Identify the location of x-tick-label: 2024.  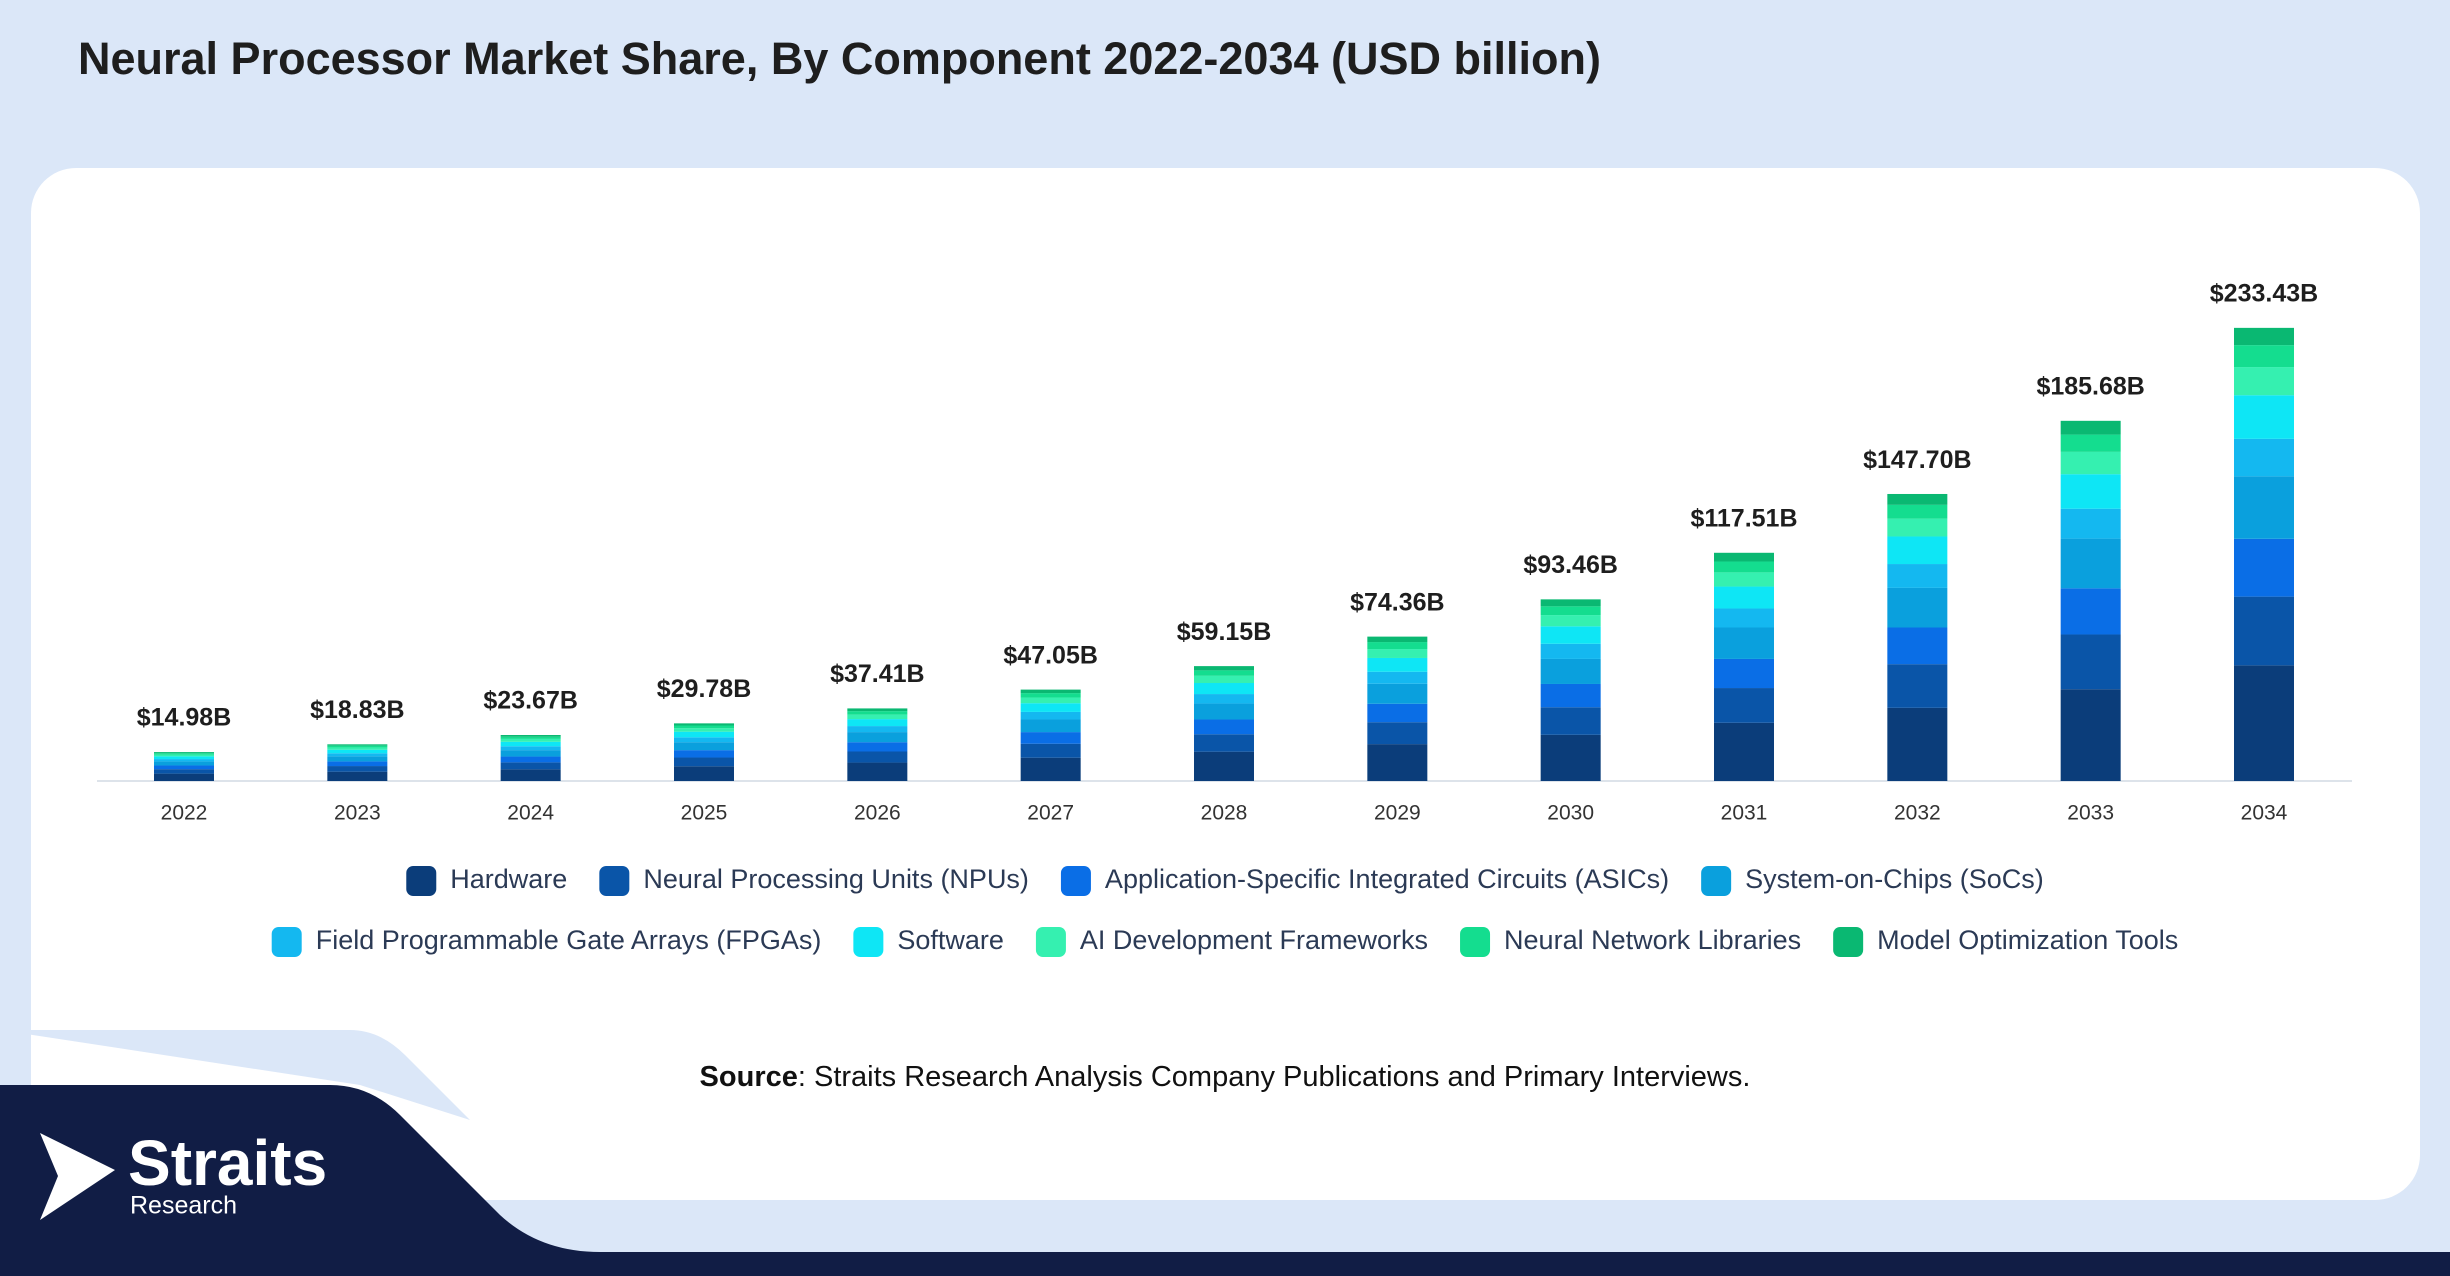
(530, 813).